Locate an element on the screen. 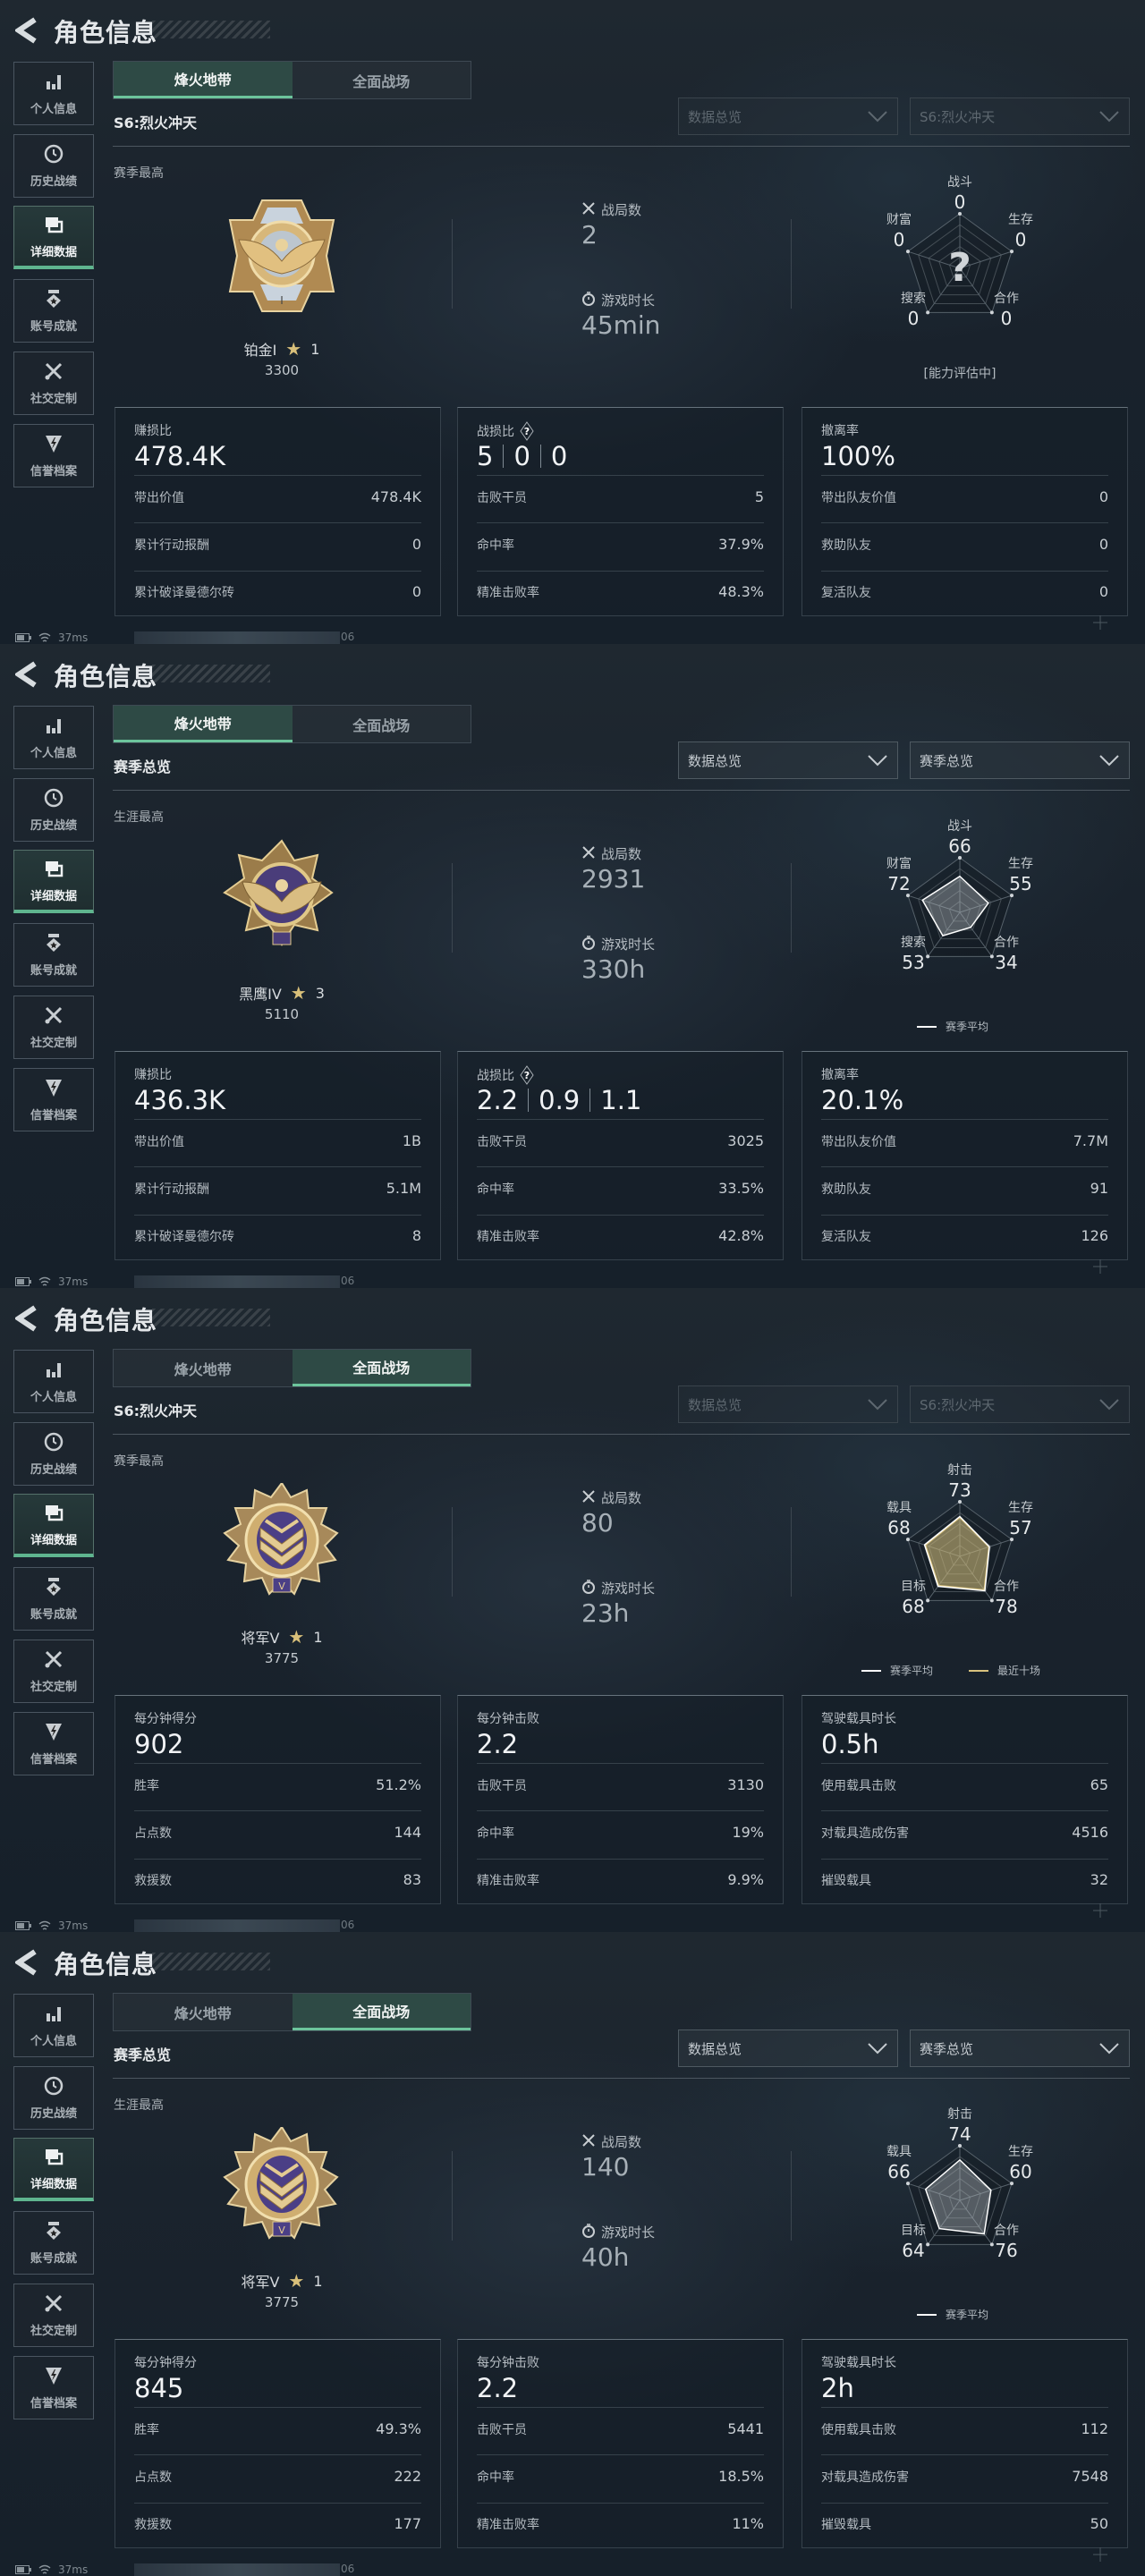 This screenshot has width=1145, height=2576. sidebar-item-label: 历史战绩 is located at coordinates (53, 1470).